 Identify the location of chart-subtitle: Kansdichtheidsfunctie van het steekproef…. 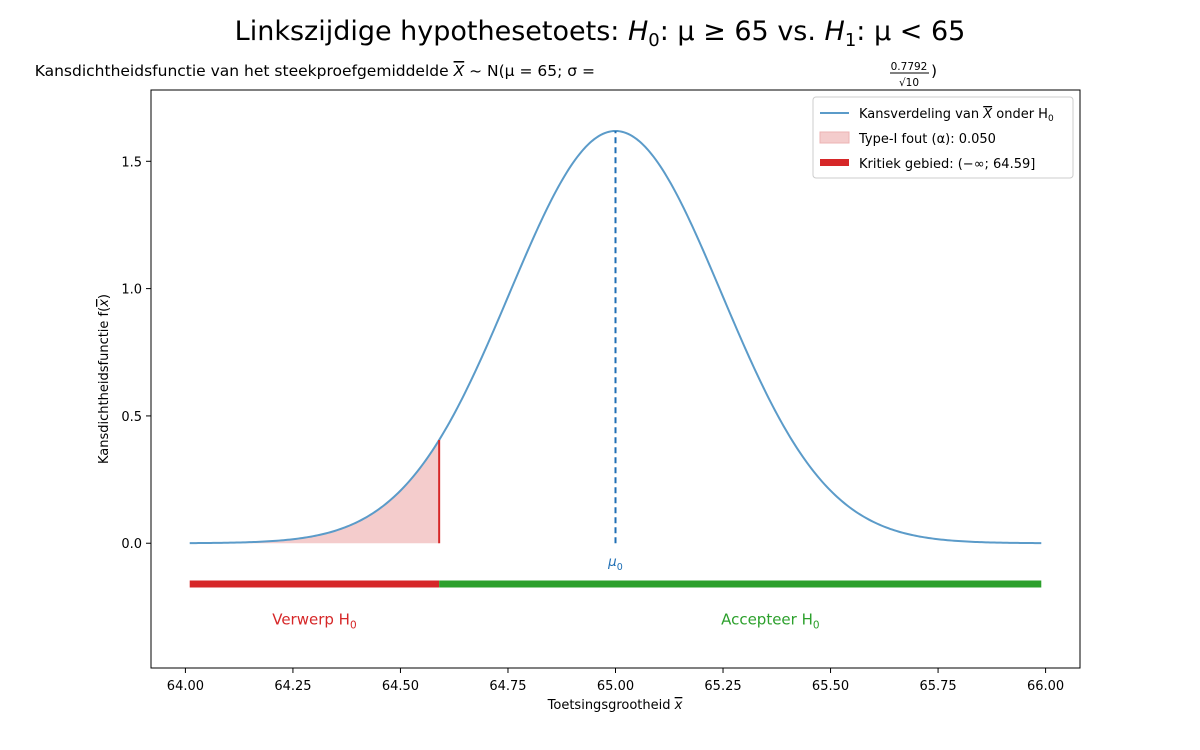
(315, 71).